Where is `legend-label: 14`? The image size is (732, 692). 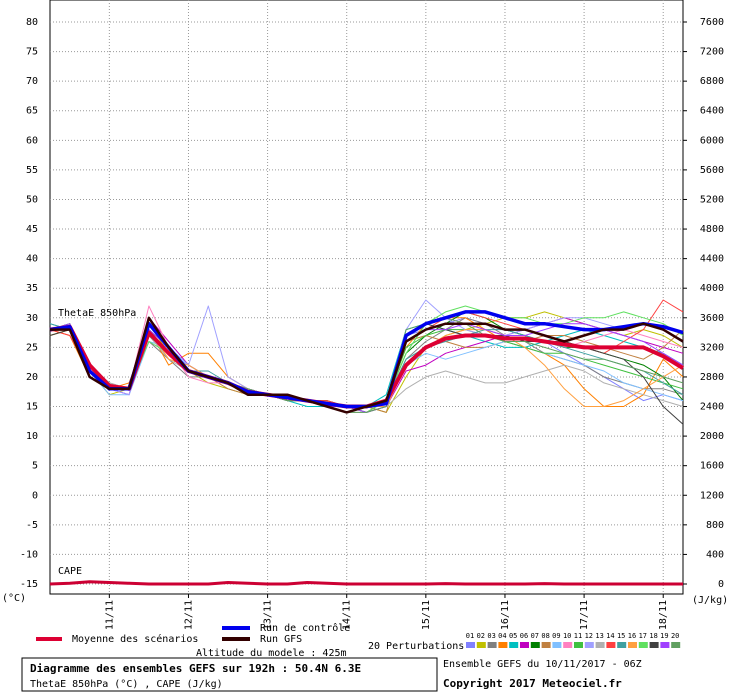 legend-label: 14 is located at coordinates (610, 636).